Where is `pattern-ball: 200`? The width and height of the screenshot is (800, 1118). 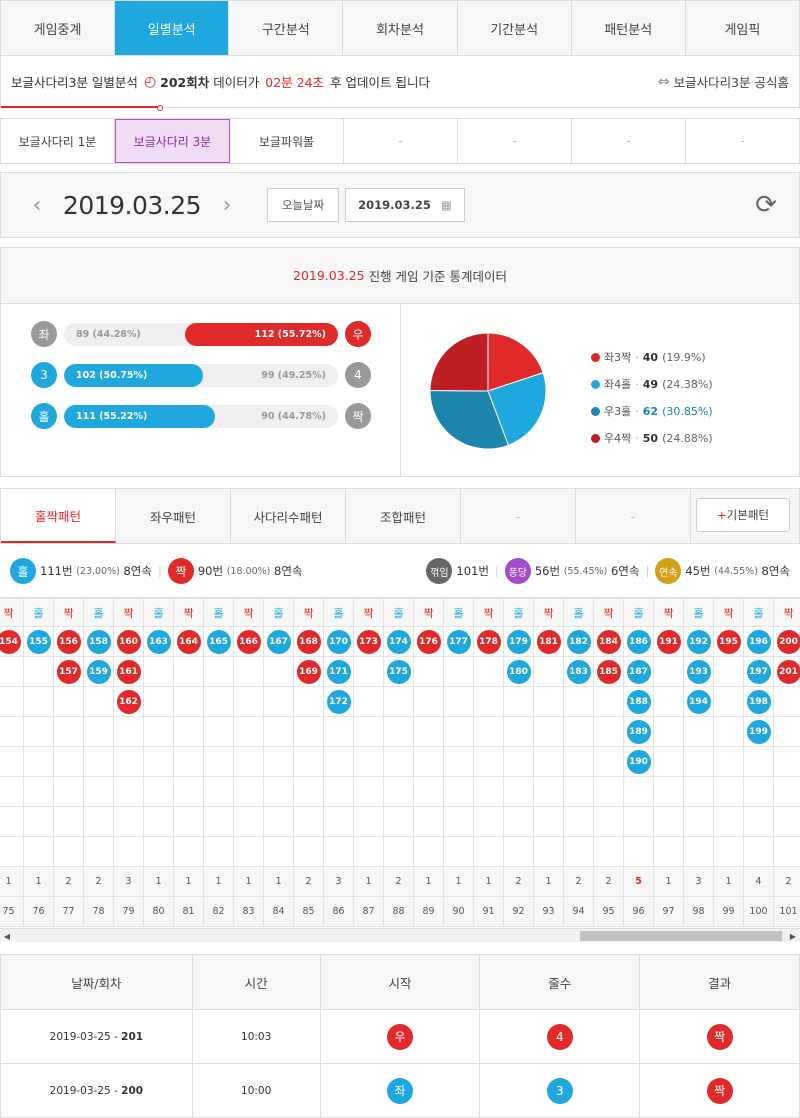 pattern-ball: 200 is located at coordinates (788, 642).